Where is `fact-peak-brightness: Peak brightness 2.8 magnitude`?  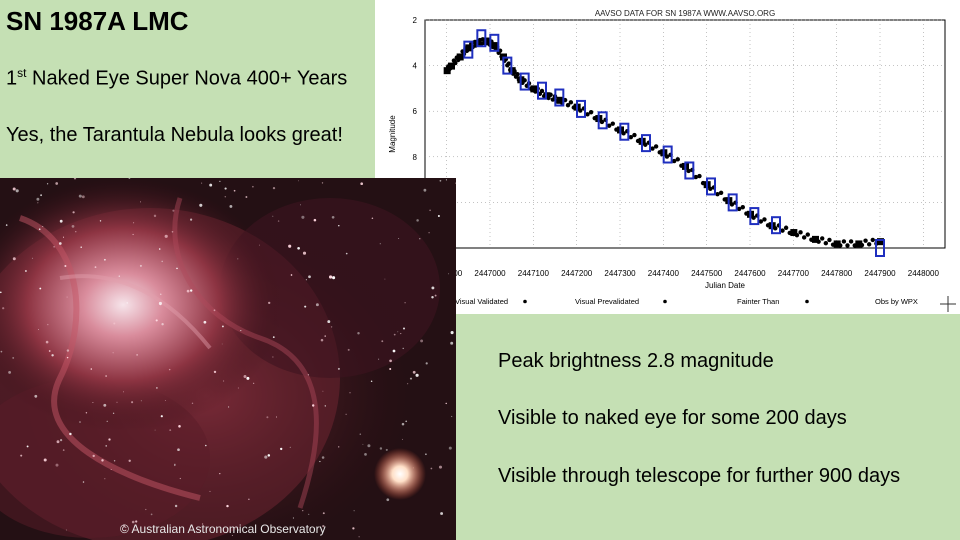 fact-peak-brightness: Peak brightness 2.8 magnitude is located at coordinates (636, 361).